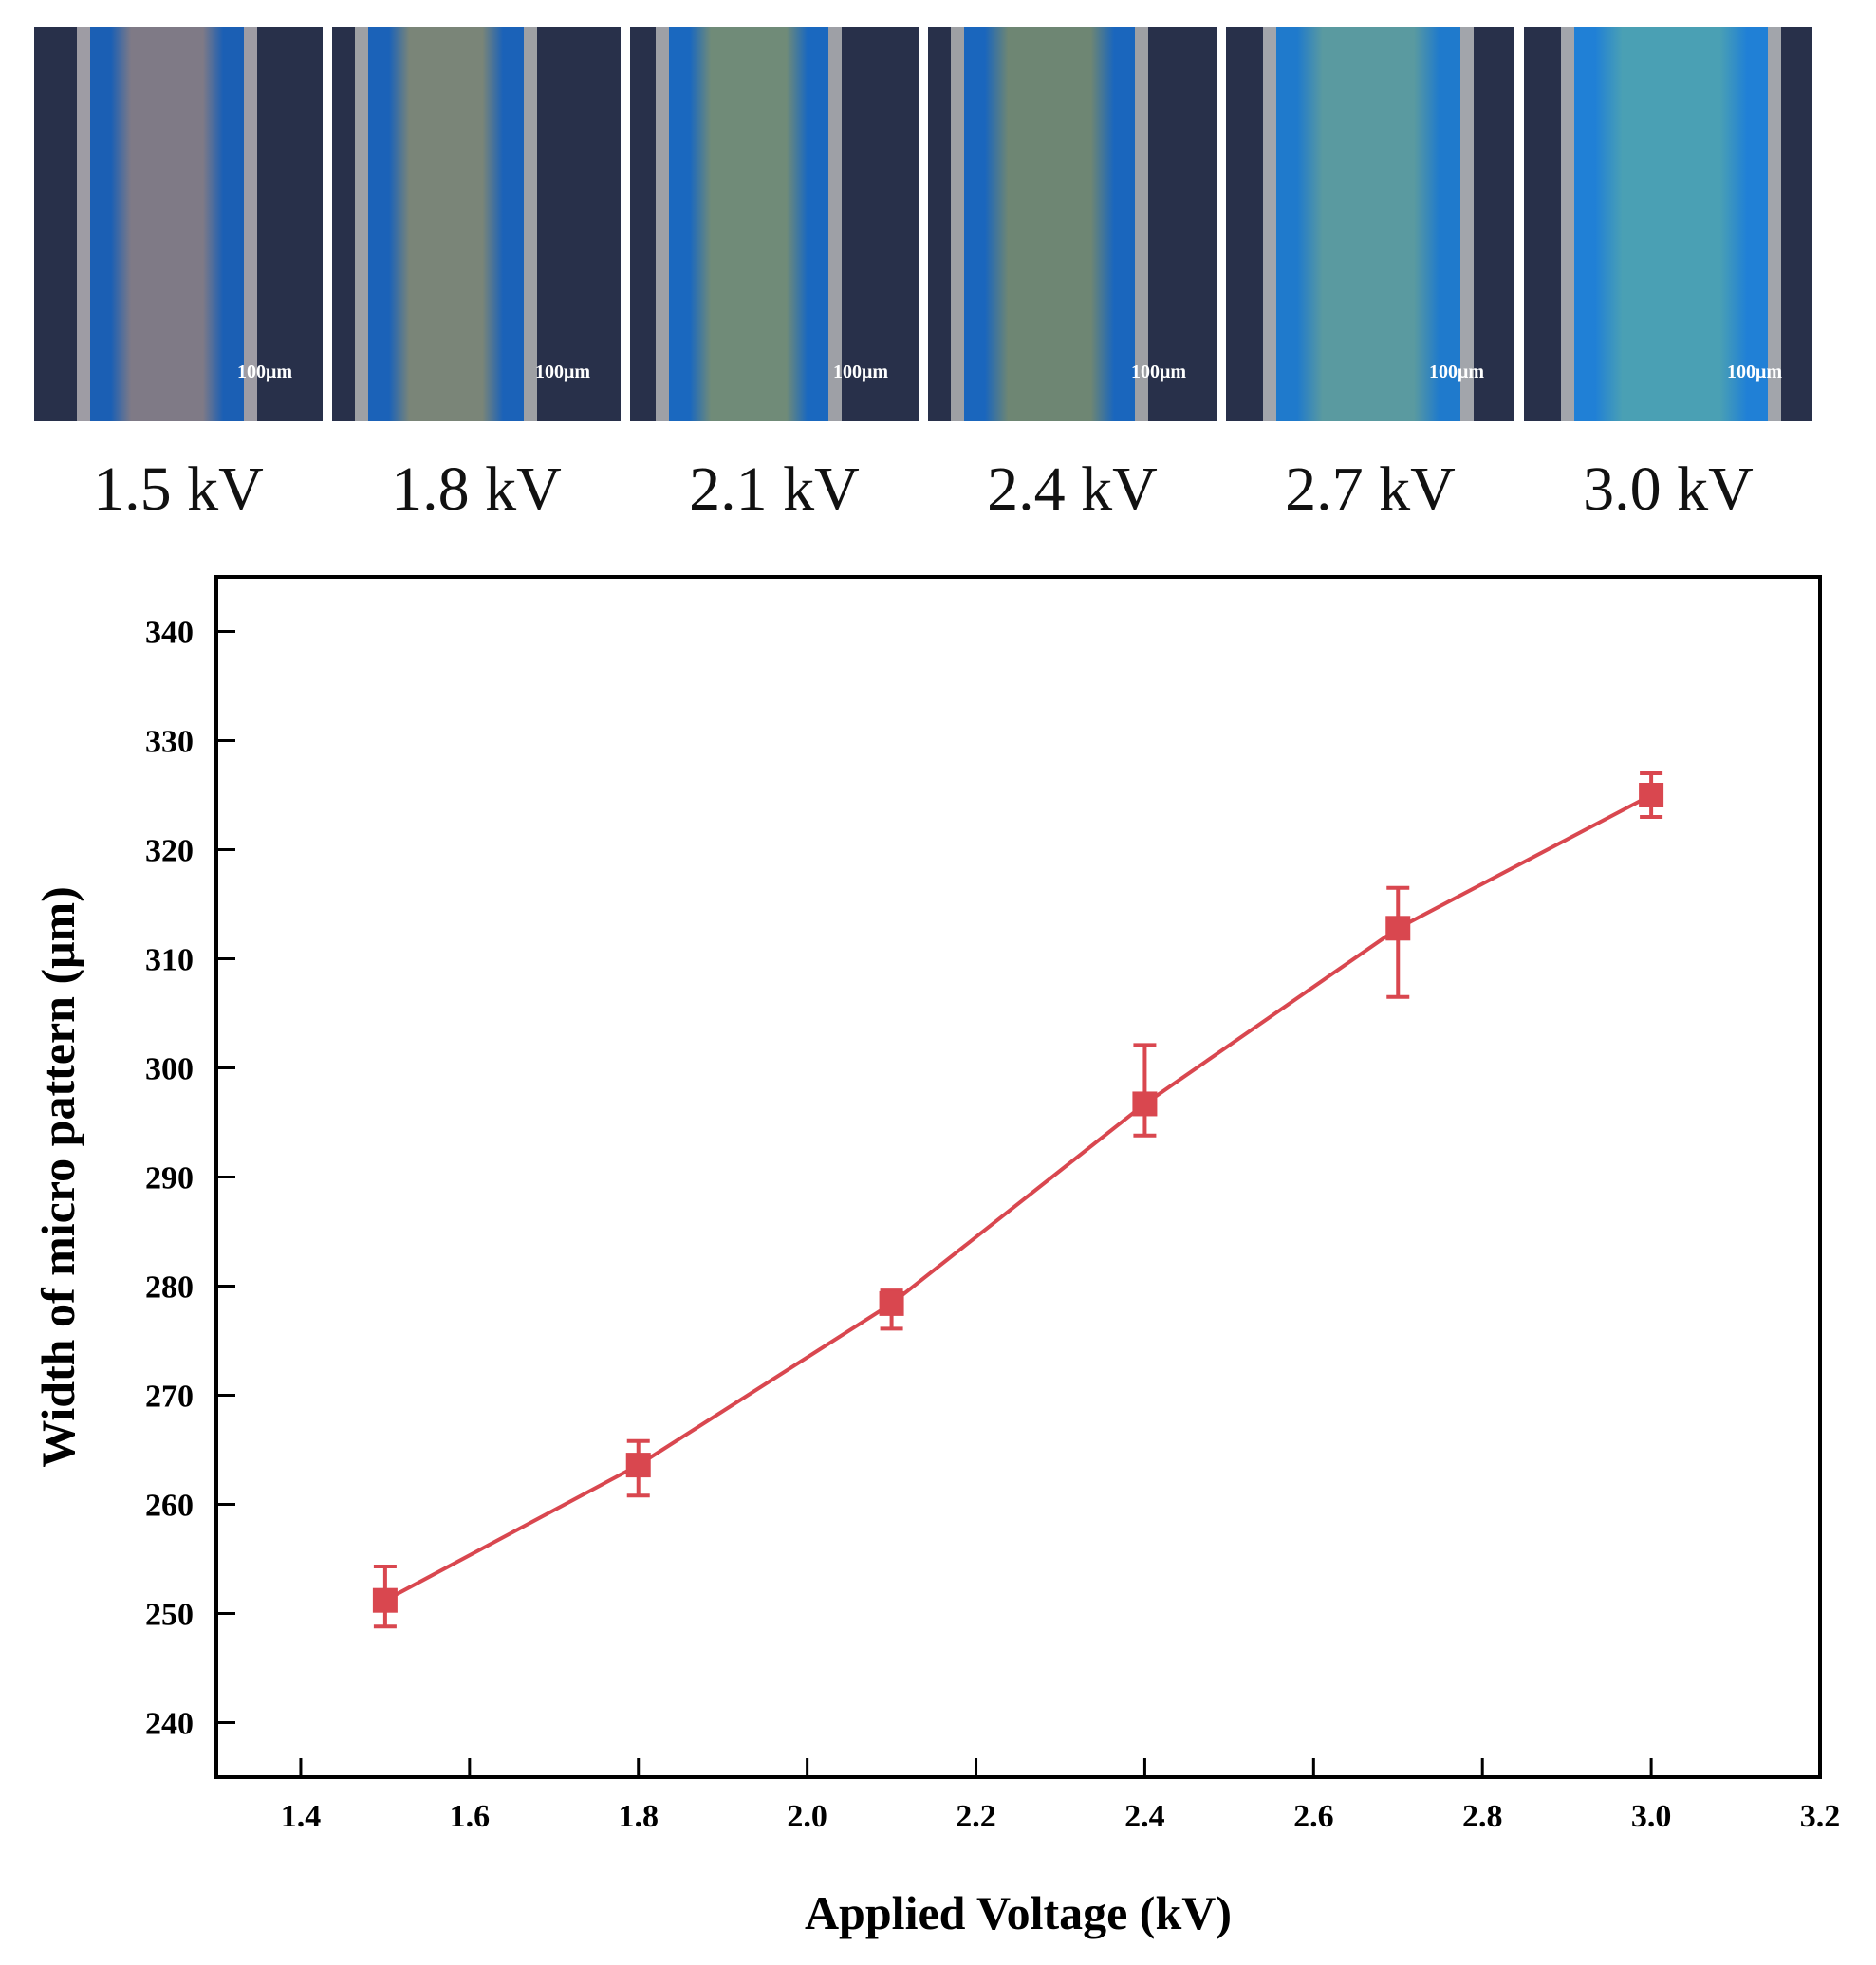  Describe the element at coordinates (1370, 489) in the screenshot. I see `voltage-label: 2.7 kV` at that location.